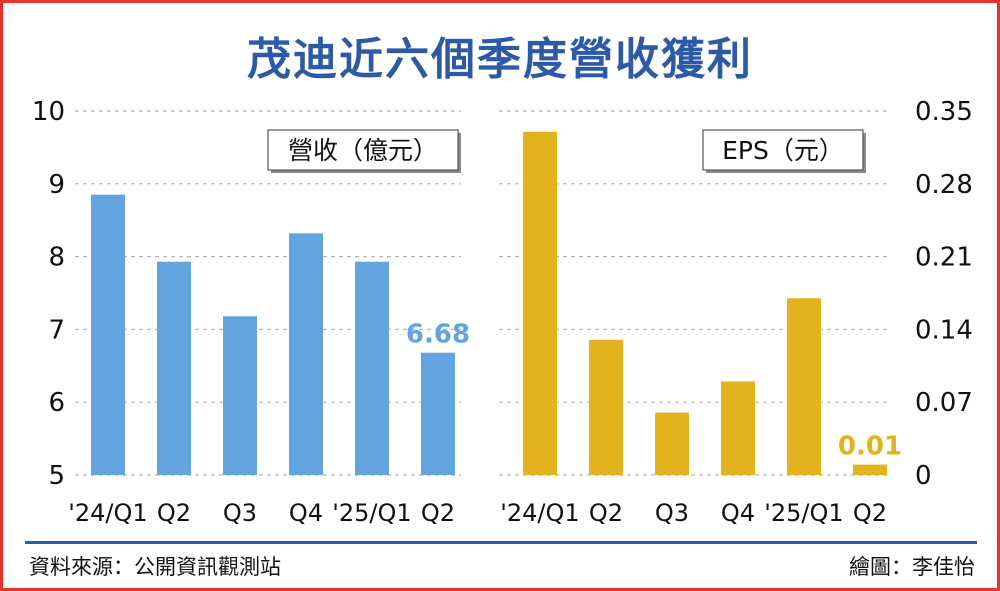  Describe the element at coordinates (539, 513) in the screenshot. I see `x-tick-label-eps-0: '24/Q1` at that location.